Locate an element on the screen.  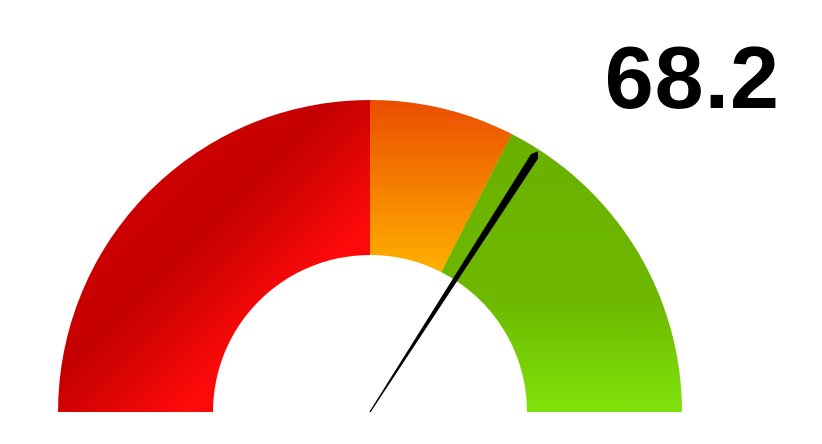
gauge-needle-layer is located at coordinates (454, 282).